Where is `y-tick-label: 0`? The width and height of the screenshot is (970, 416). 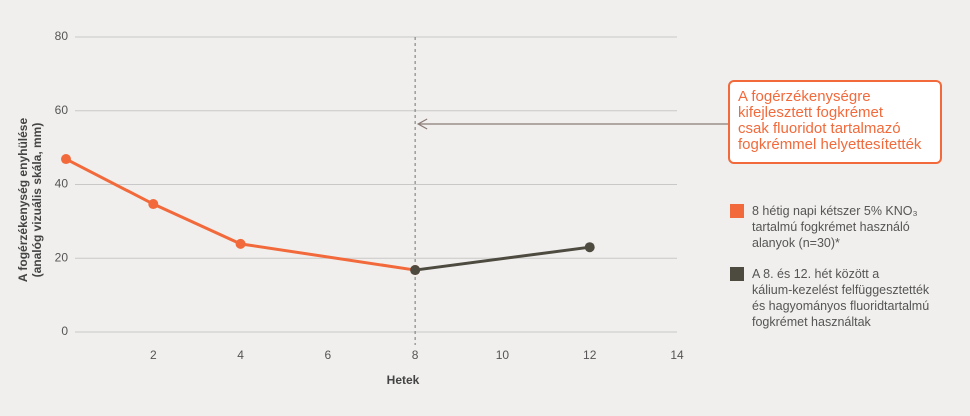 y-tick-label: 0 is located at coordinates (64, 331).